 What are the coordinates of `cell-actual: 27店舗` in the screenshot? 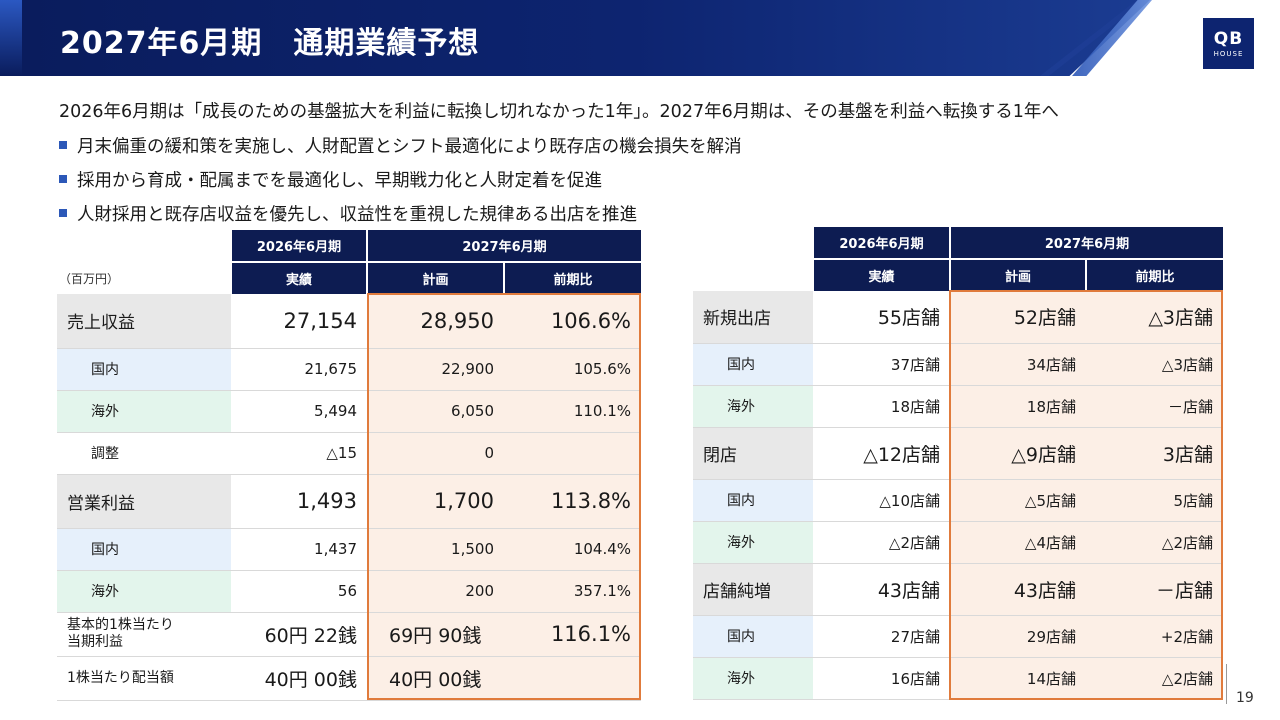 It's located at (881, 636).